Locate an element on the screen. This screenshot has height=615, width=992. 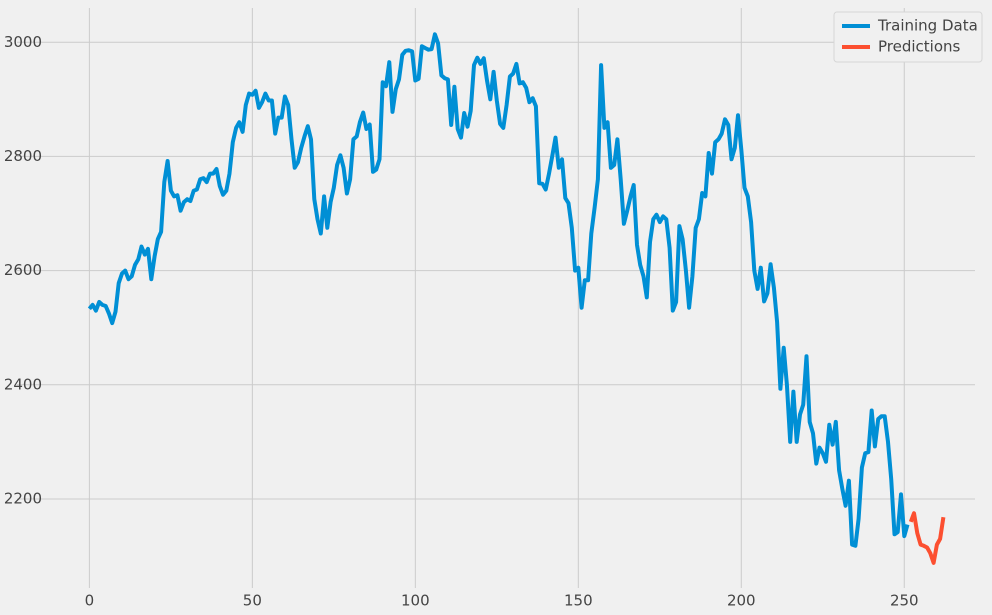
x-tick-label: 200 is located at coordinates (741, 601).